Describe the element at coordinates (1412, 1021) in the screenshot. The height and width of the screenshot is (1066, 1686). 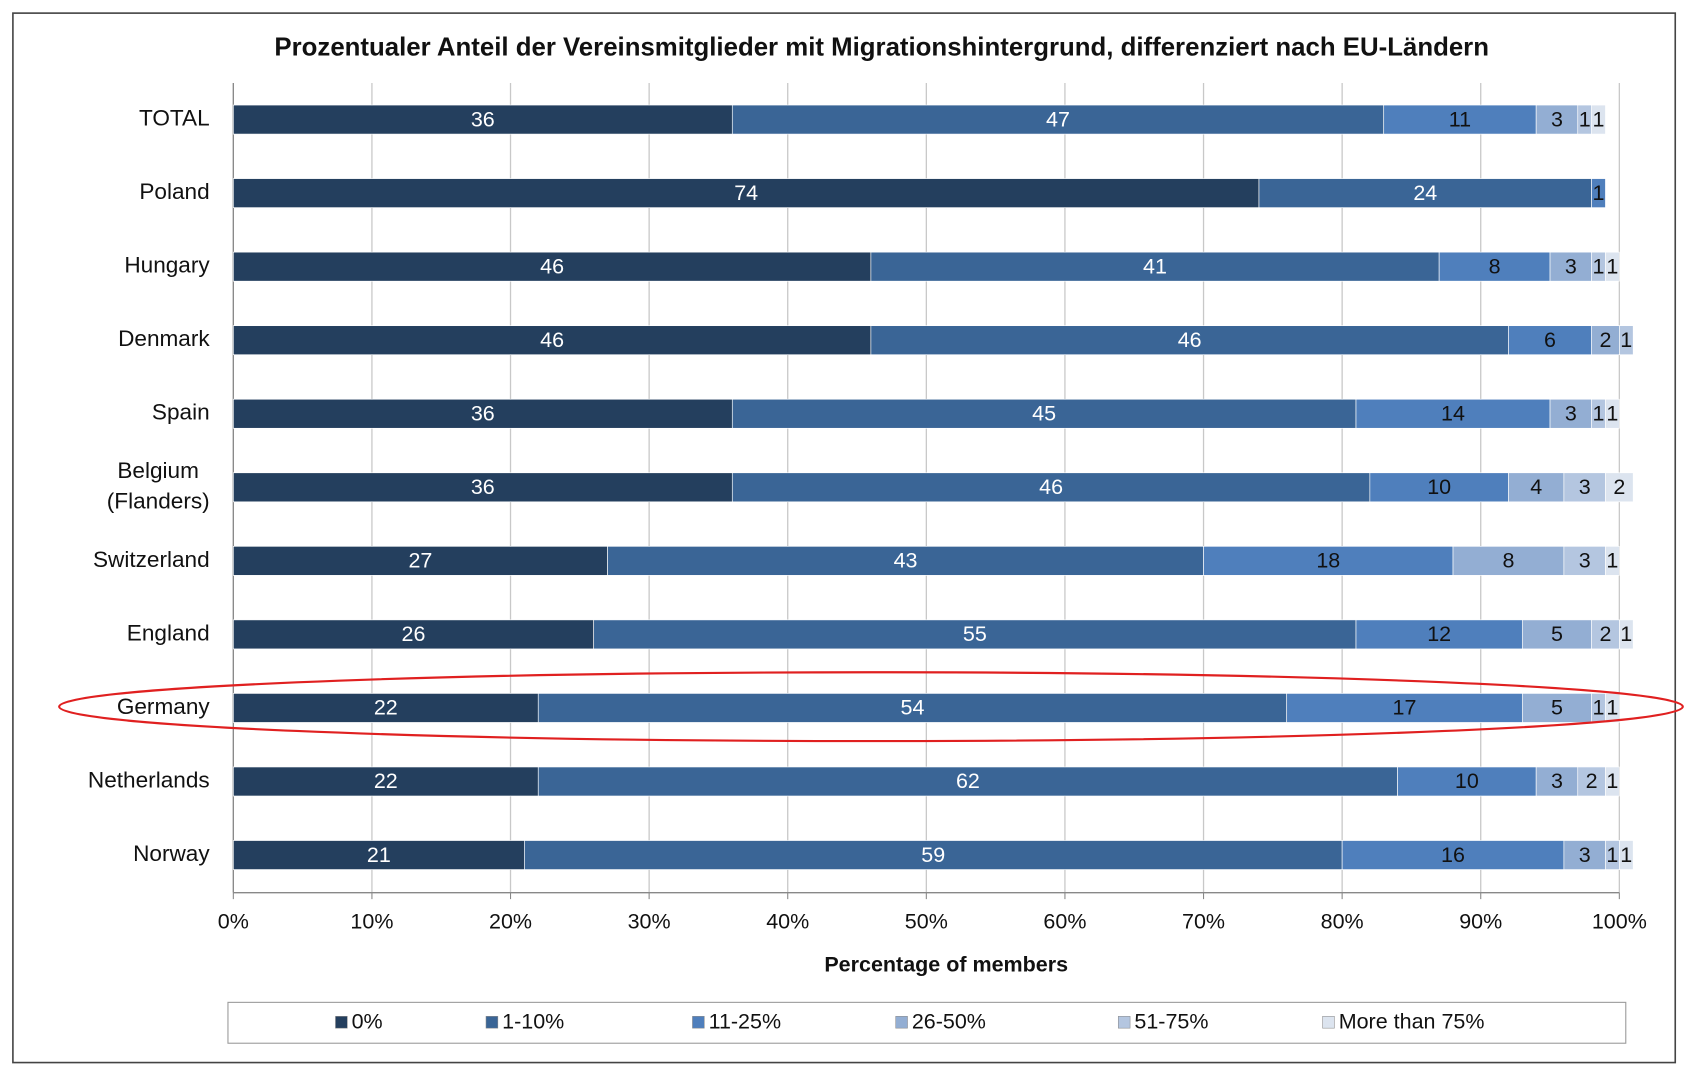
I see `legend-label: More than 75%` at that location.